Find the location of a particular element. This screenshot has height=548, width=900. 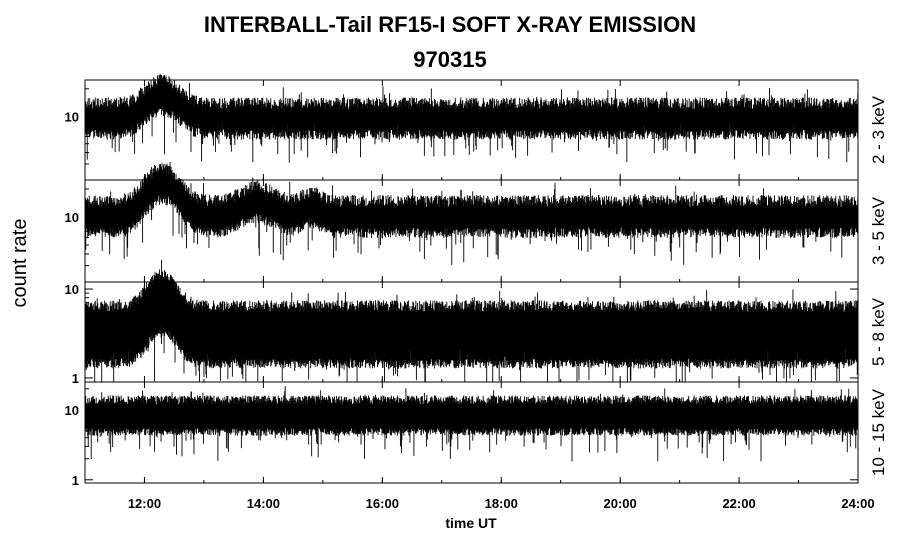

y-tick-label-4-1: 10 is located at coordinates (72, 410).